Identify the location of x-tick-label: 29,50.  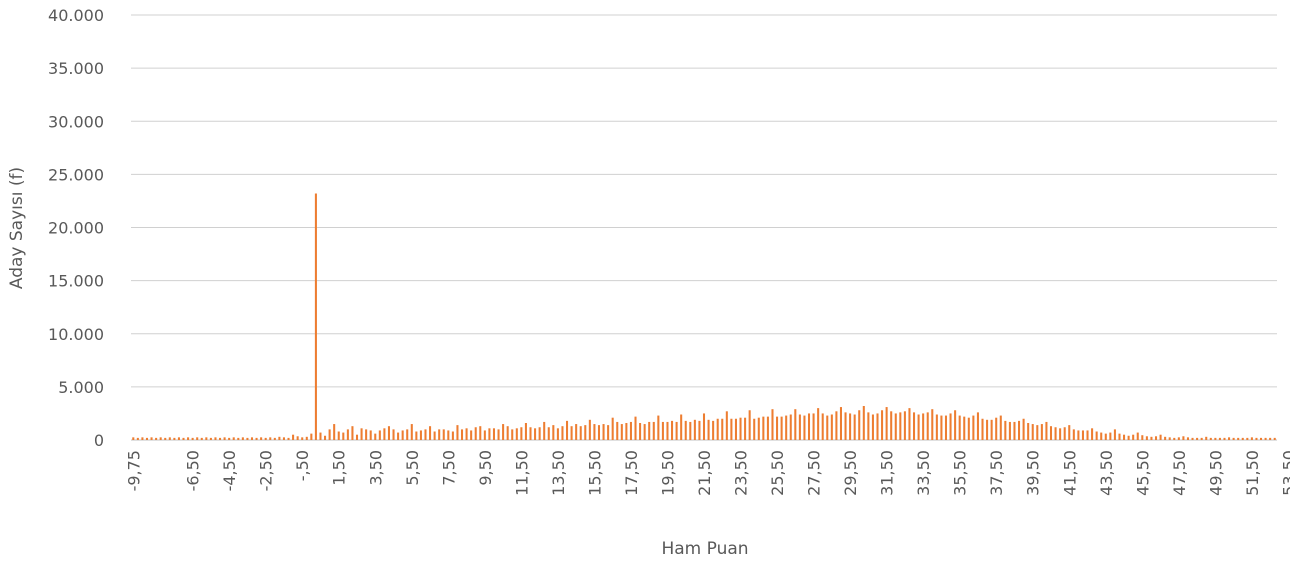
(850, 473).